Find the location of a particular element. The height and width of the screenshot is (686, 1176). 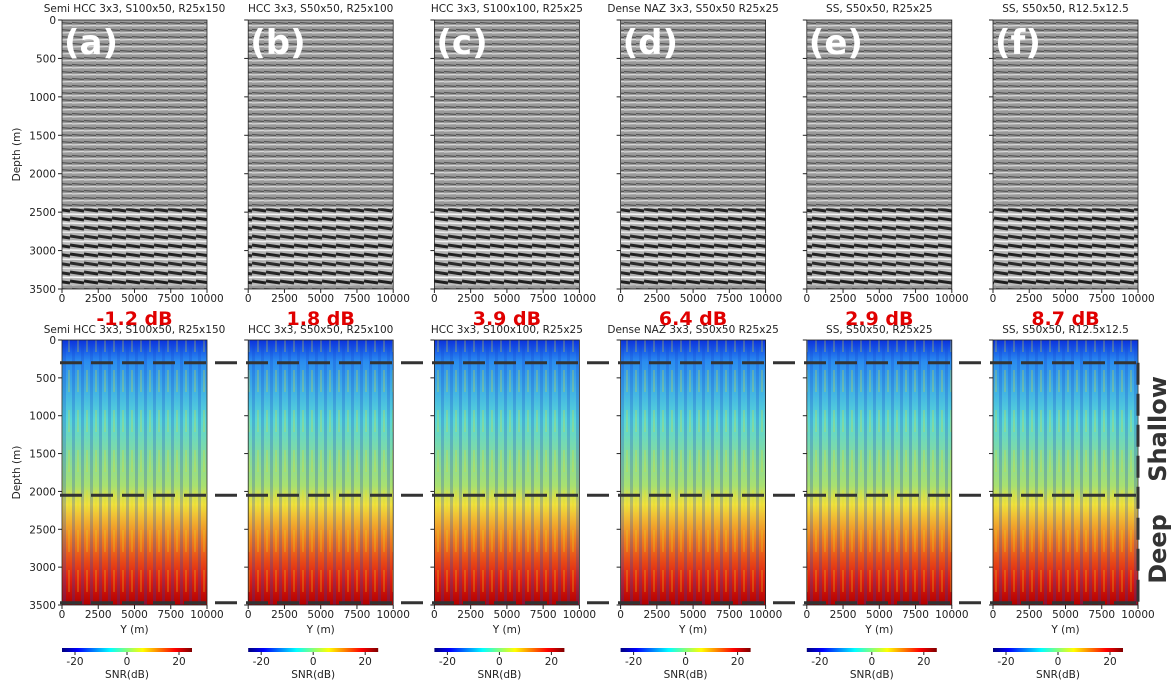

y-tick-label: 500 is located at coordinates (46, 379).